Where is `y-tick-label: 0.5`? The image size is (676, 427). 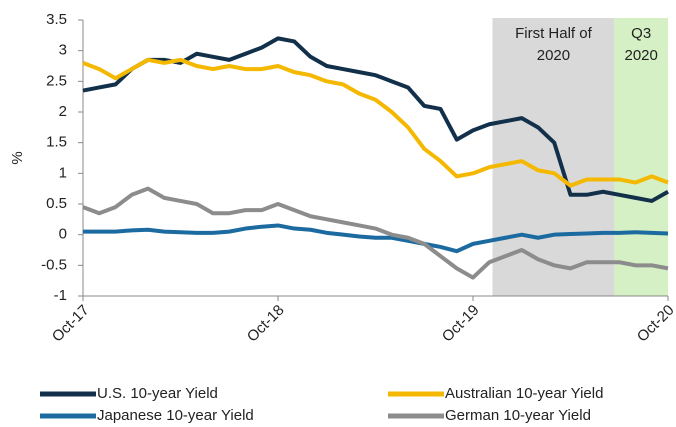 y-tick-label: 0.5 is located at coordinates (56, 203).